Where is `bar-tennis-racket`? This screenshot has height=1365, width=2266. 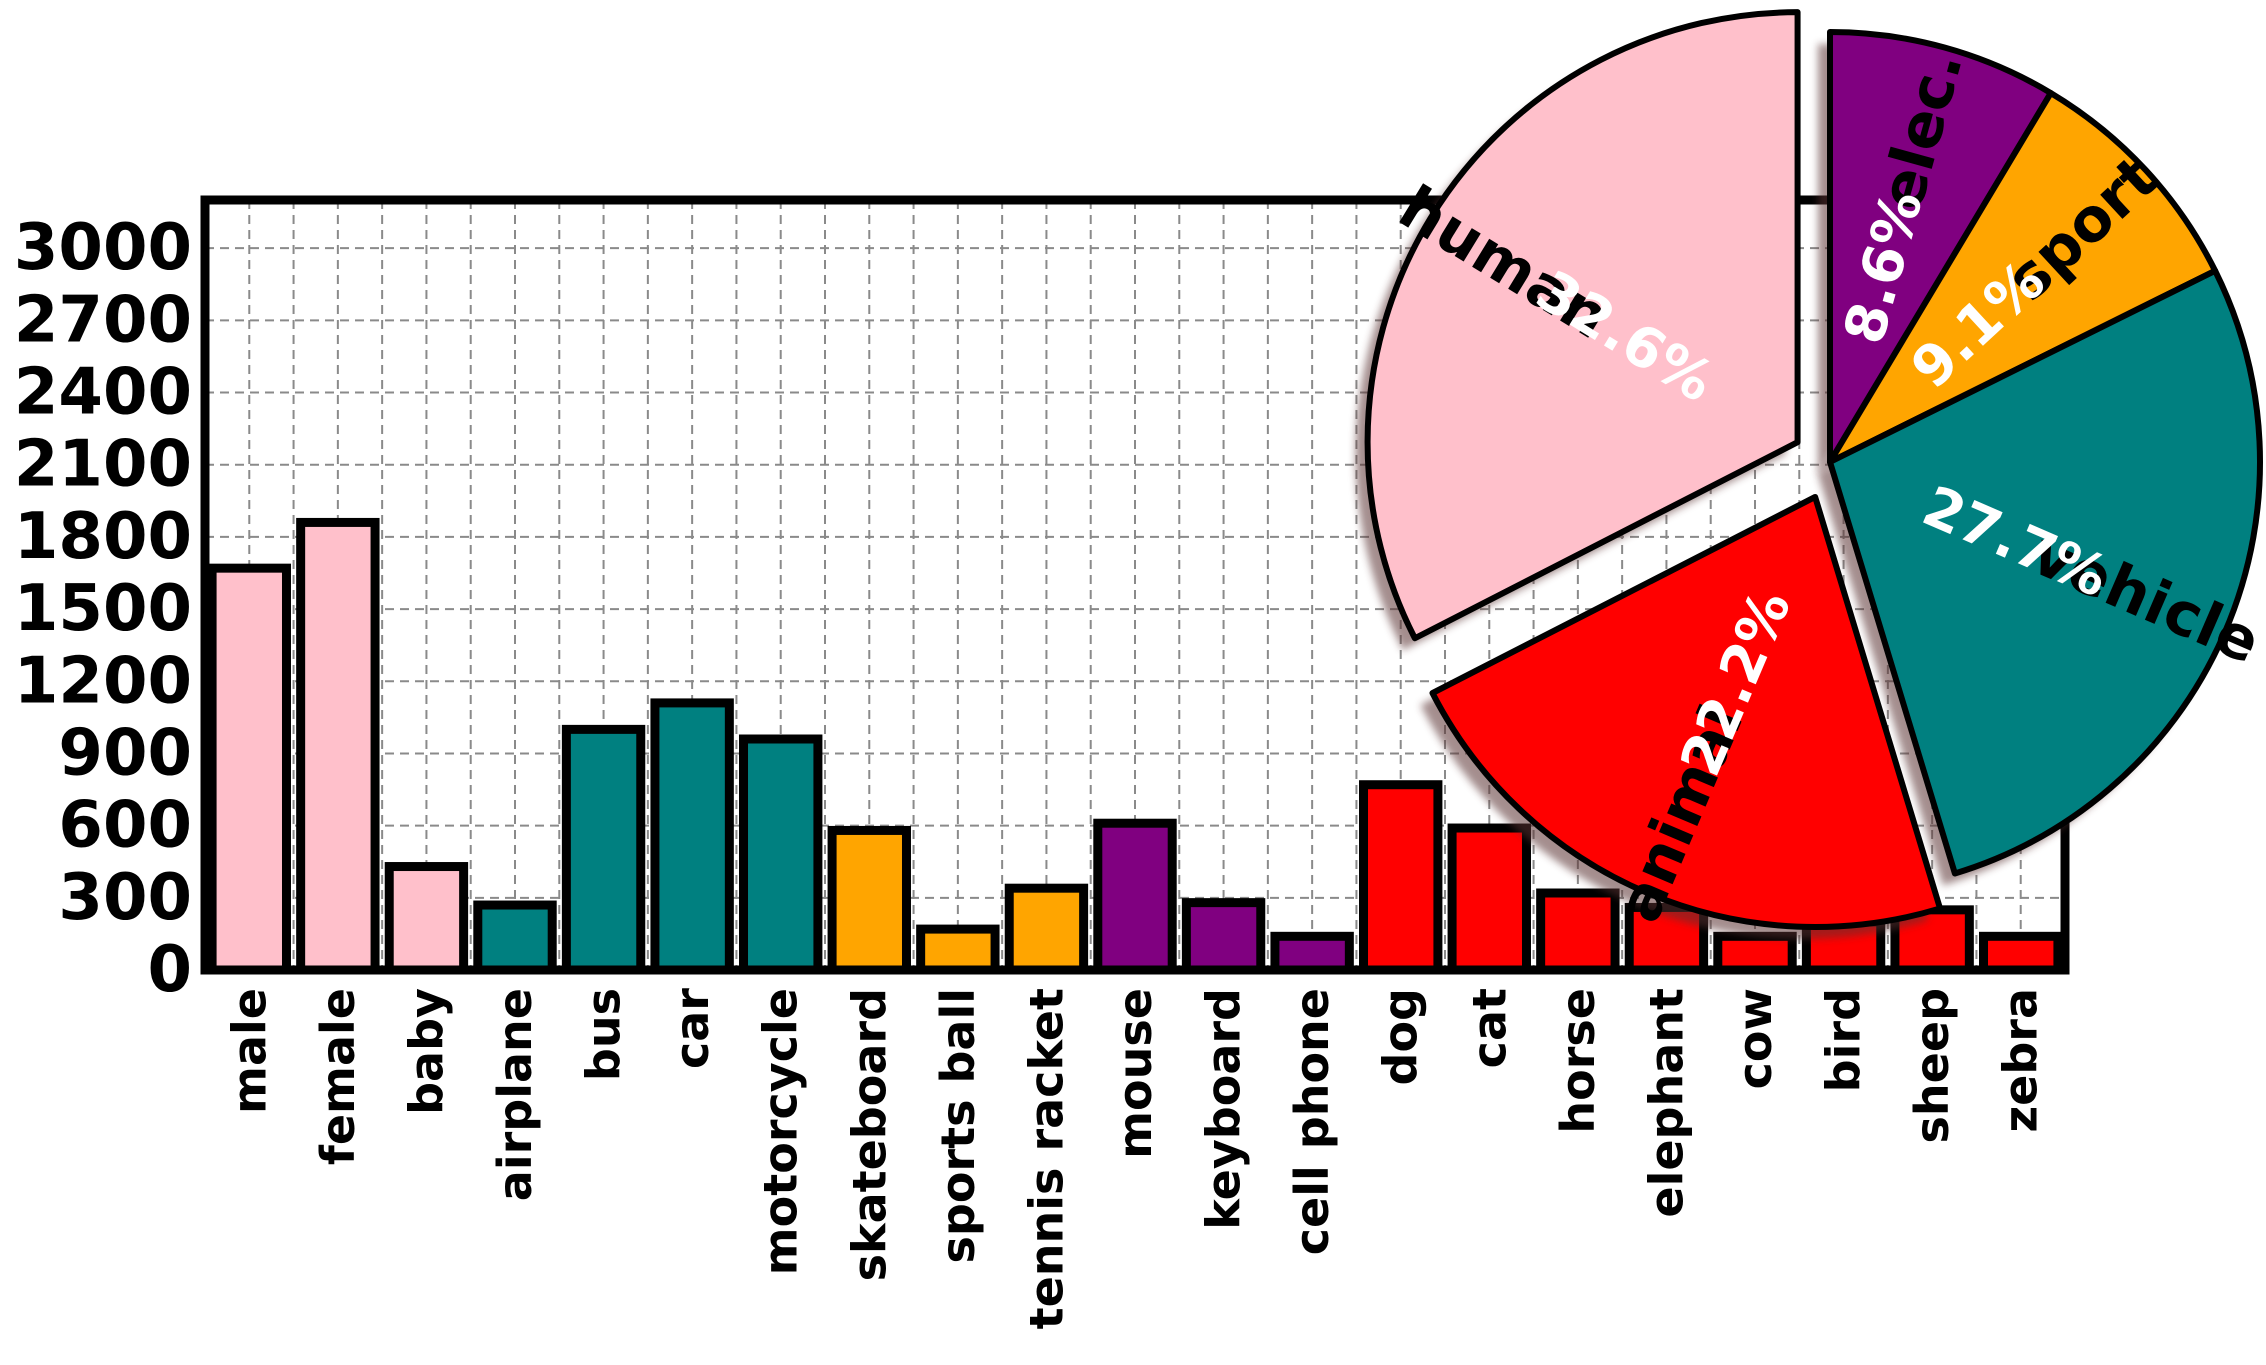 bar-tennis-racket is located at coordinates (1046, 929).